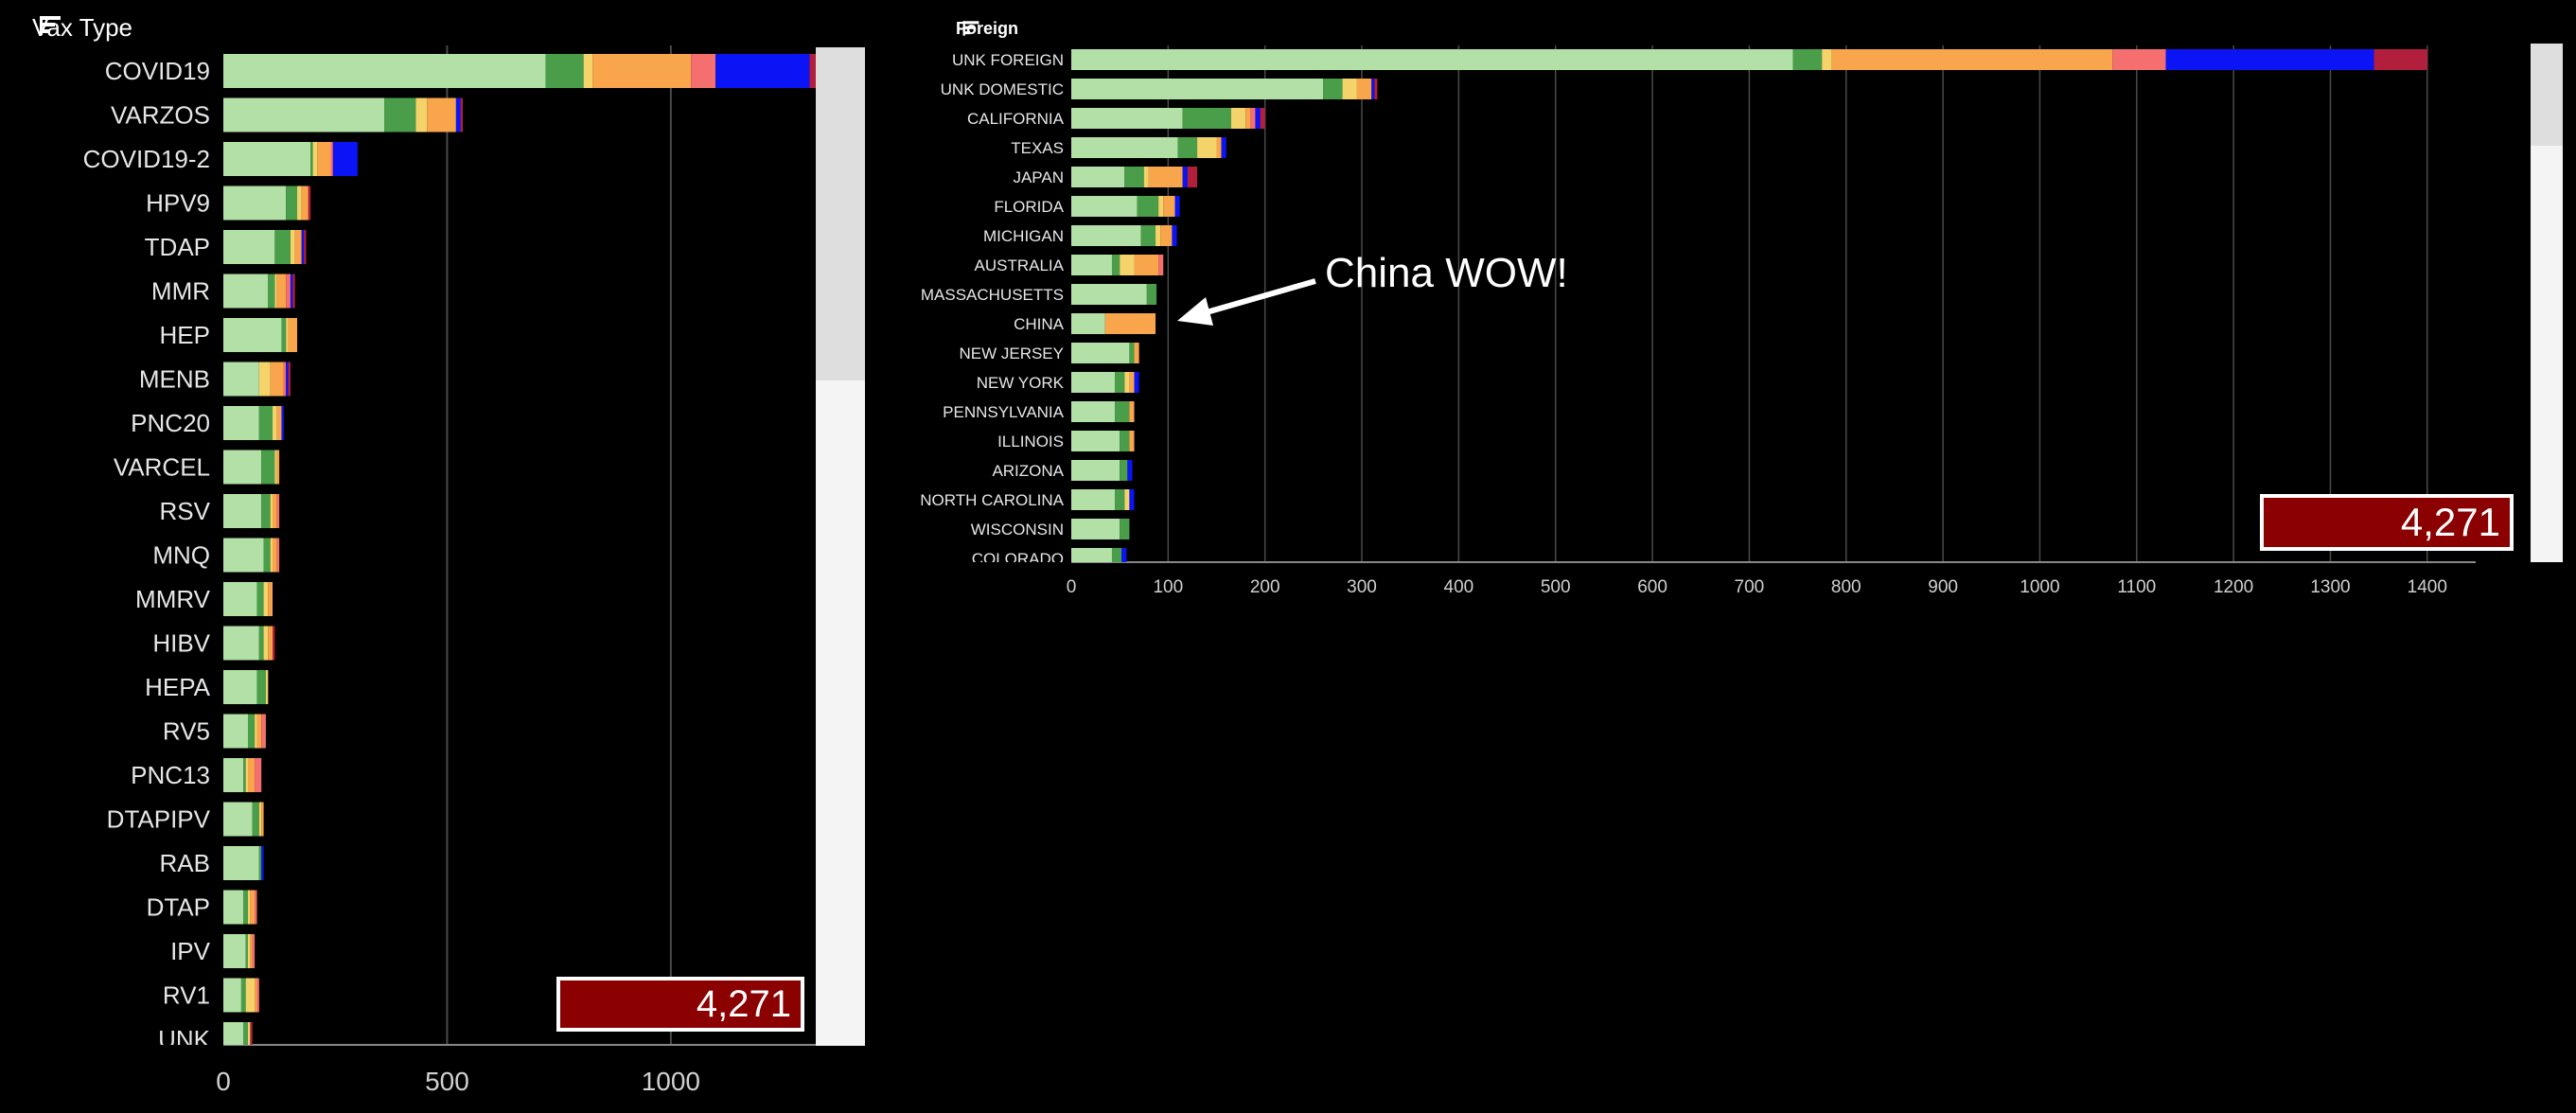 This screenshot has height=1113, width=2576. Describe the element at coordinates (2547, 95) in the screenshot. I see `foreign-scrollbar-thumb` at that location.